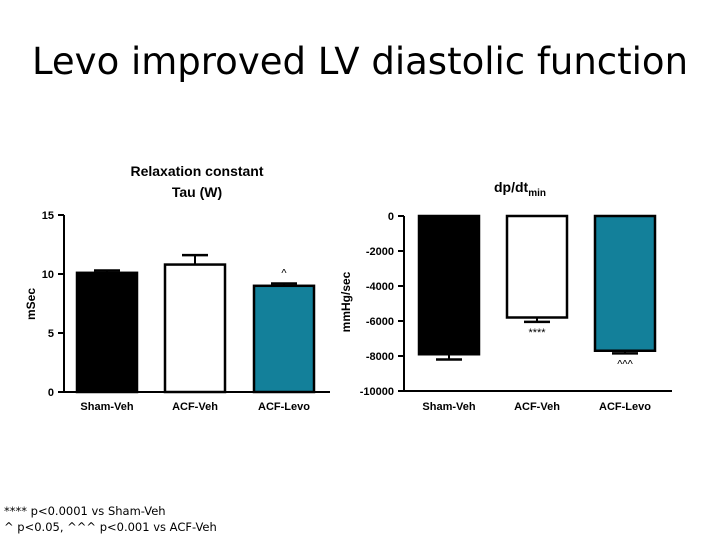 This screenshot has height=540, width=720. I want to click on slide-title: Levo improved LV diastolic function, so click(360, 61).